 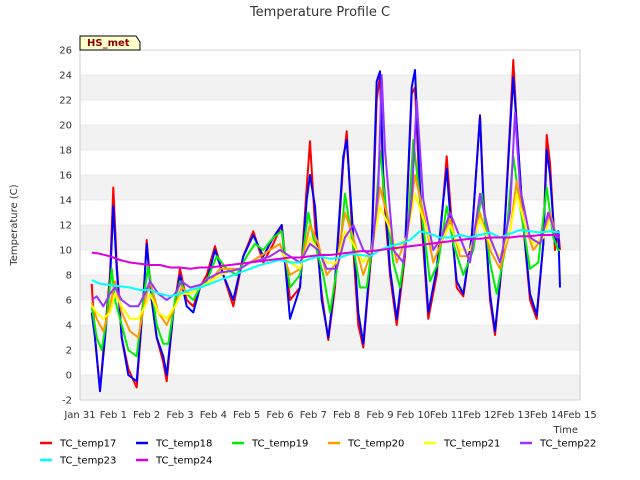 What do you see at coordinates (65, 101) in the screenshot?
I see `y-tick-label: 22` at bounding box center [65, 101].